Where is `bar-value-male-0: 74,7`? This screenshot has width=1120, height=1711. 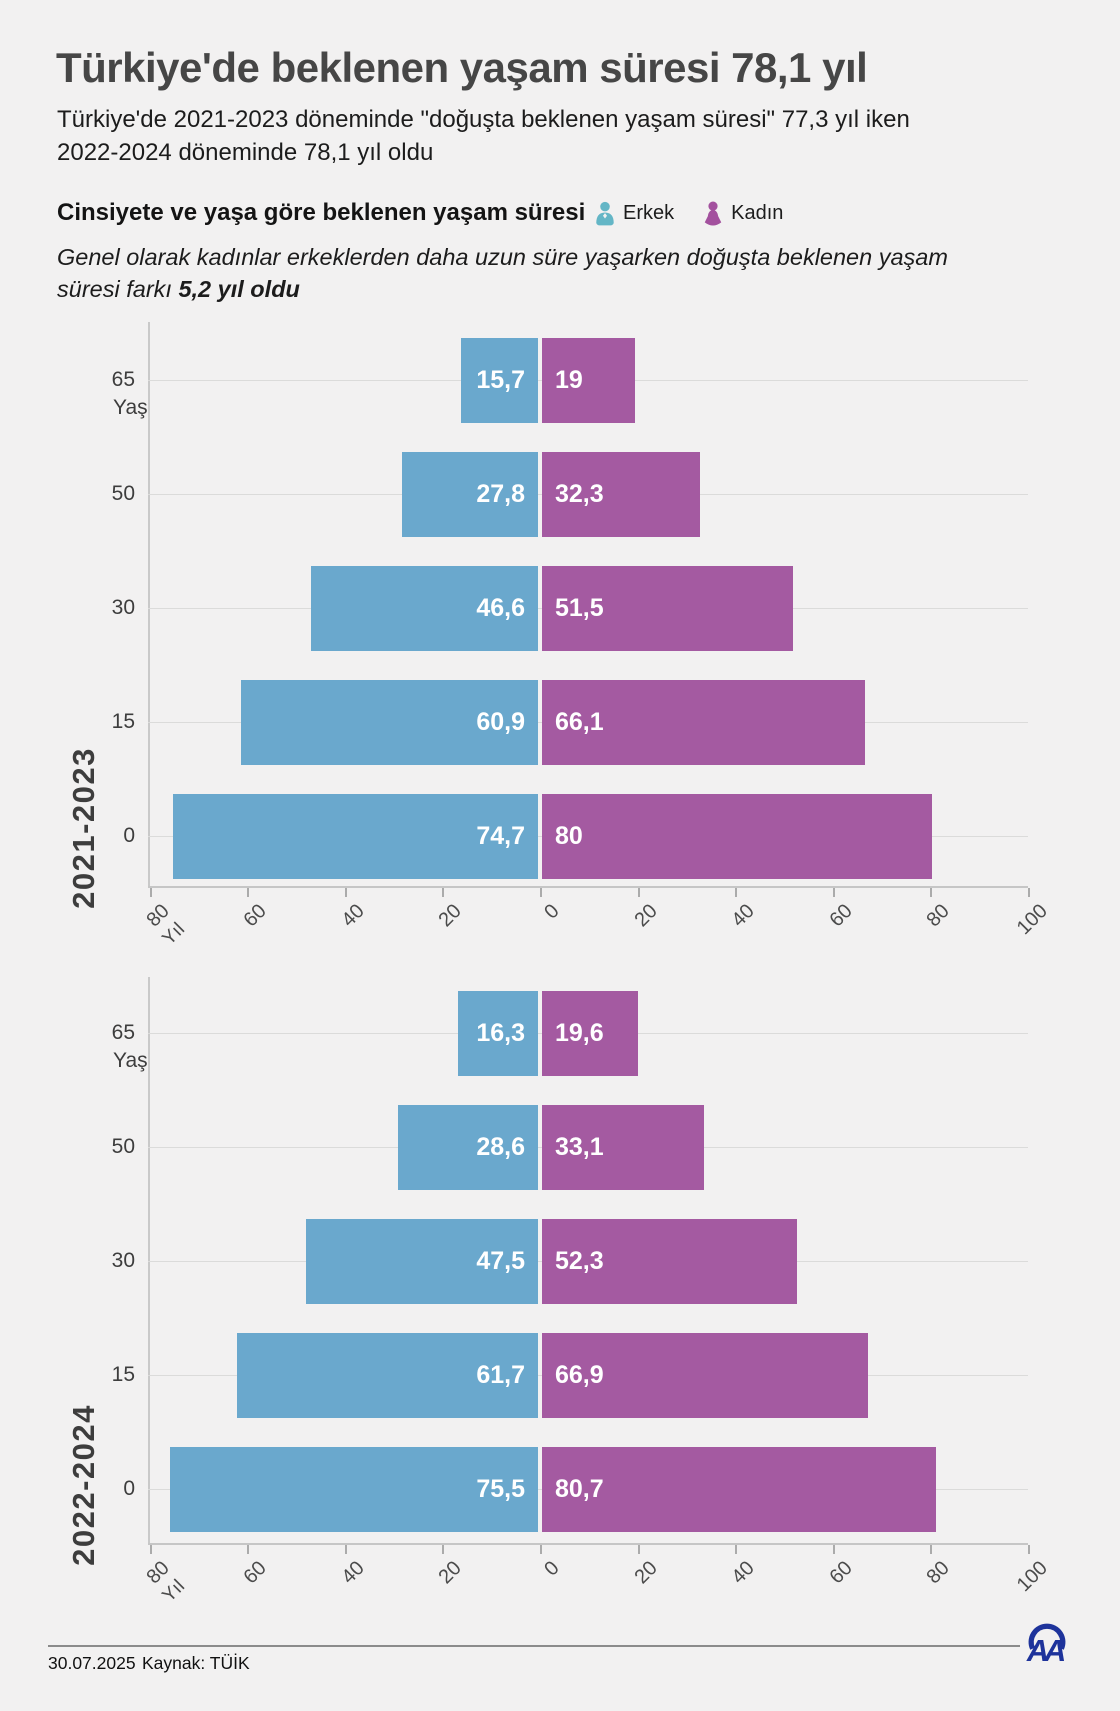
bar-value-male-0: 74,7 is located at coordinates (500, 836).